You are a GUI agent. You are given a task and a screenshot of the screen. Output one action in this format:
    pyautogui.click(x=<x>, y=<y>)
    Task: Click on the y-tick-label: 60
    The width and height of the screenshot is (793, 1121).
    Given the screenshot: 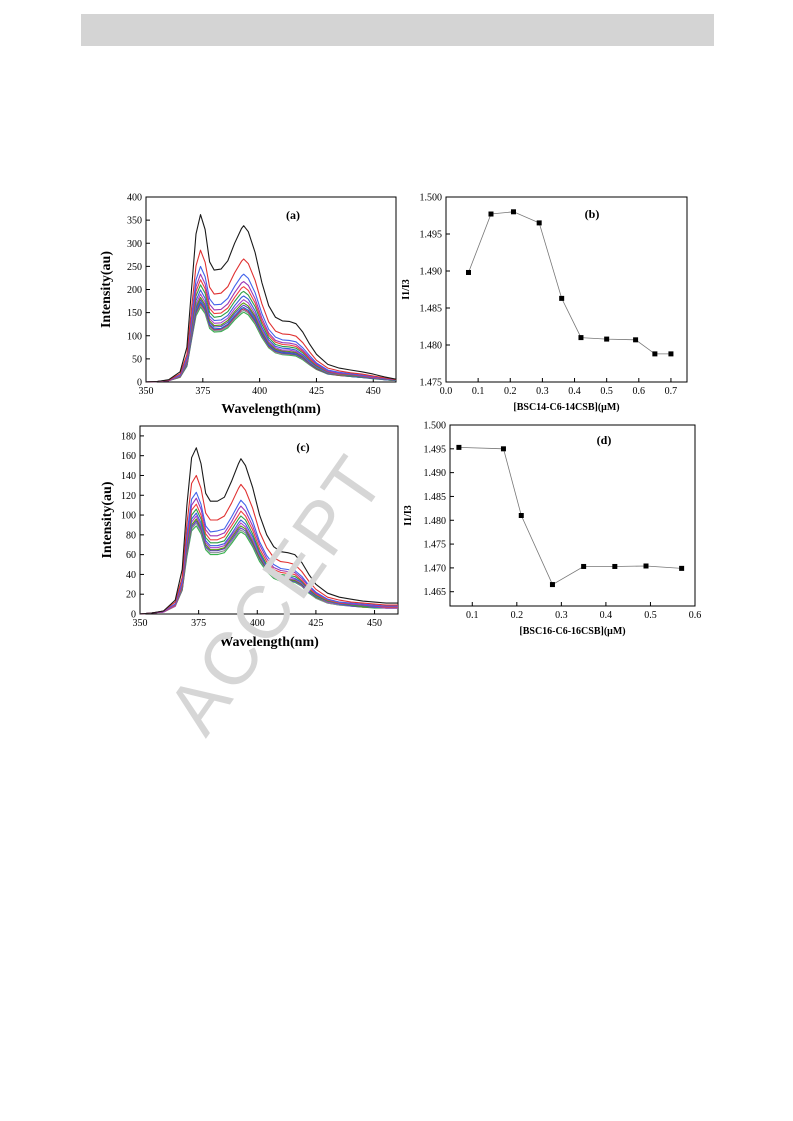 What is the action you would take?
    pyautogui.click(x=131, y=555)
    